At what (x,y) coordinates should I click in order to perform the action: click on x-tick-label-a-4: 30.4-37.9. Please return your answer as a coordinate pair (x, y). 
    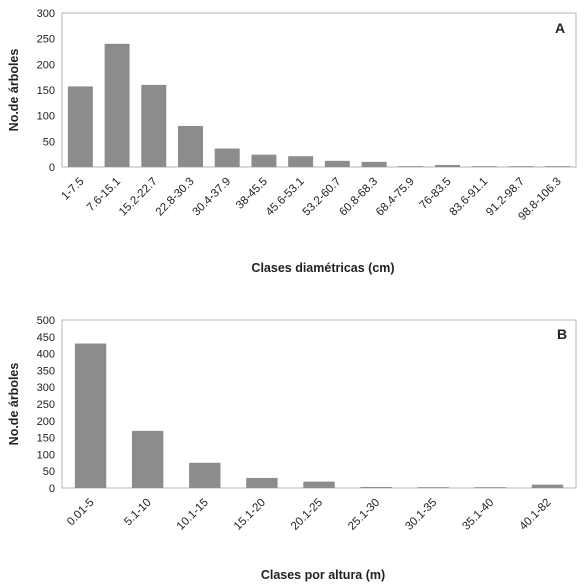
    Looking at the image, I should click on (211, 197).